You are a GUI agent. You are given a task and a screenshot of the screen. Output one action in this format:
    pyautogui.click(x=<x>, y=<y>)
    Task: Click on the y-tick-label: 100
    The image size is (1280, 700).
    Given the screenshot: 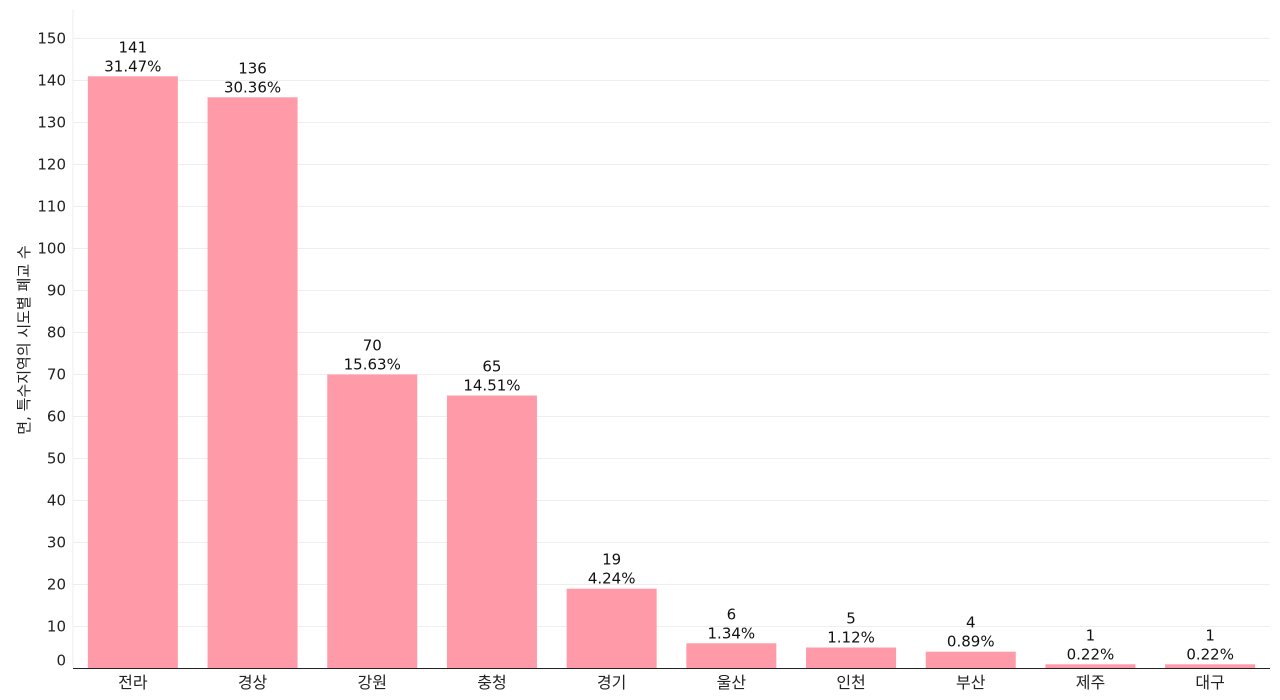 What is the action you would take?
    pyautogui.click(x=51, y=249)
    